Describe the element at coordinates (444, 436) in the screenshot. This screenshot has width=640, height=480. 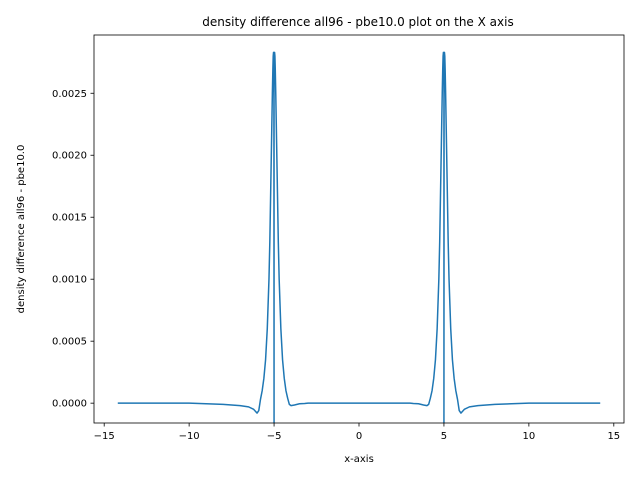
I see `x-tick-label: 5` at that location.